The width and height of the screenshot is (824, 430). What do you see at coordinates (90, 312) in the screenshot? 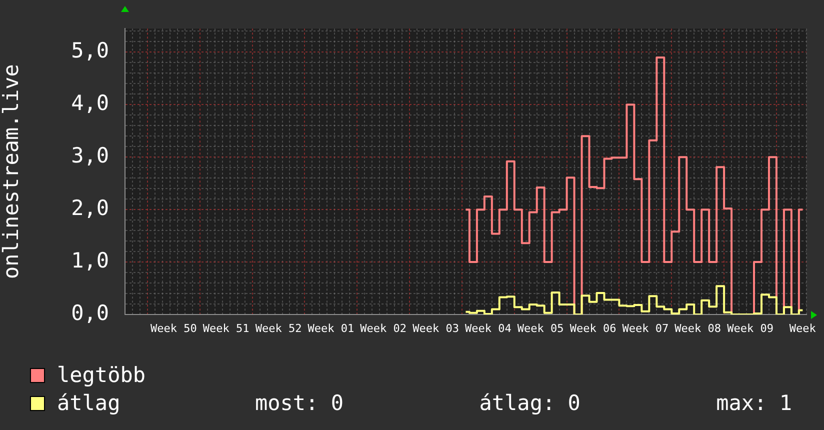
I see `y-tick-label: 0,0` at bounding box center [90, 312].